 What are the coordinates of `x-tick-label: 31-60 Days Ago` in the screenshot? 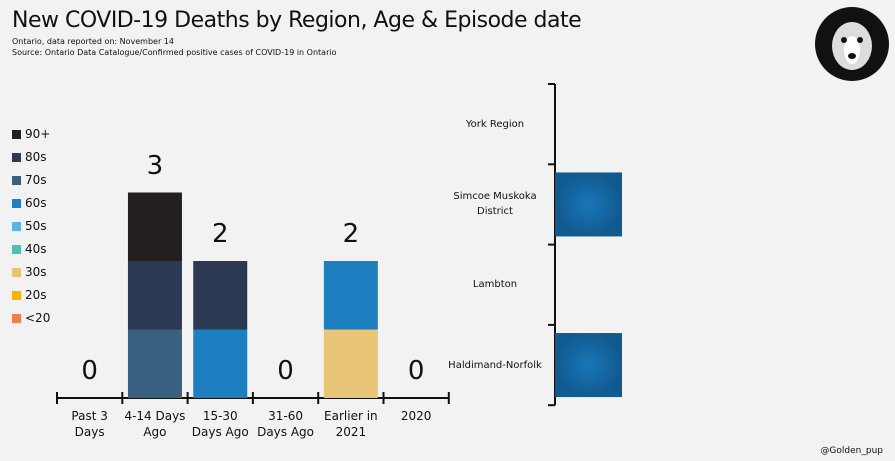 It's located at (286, 424).